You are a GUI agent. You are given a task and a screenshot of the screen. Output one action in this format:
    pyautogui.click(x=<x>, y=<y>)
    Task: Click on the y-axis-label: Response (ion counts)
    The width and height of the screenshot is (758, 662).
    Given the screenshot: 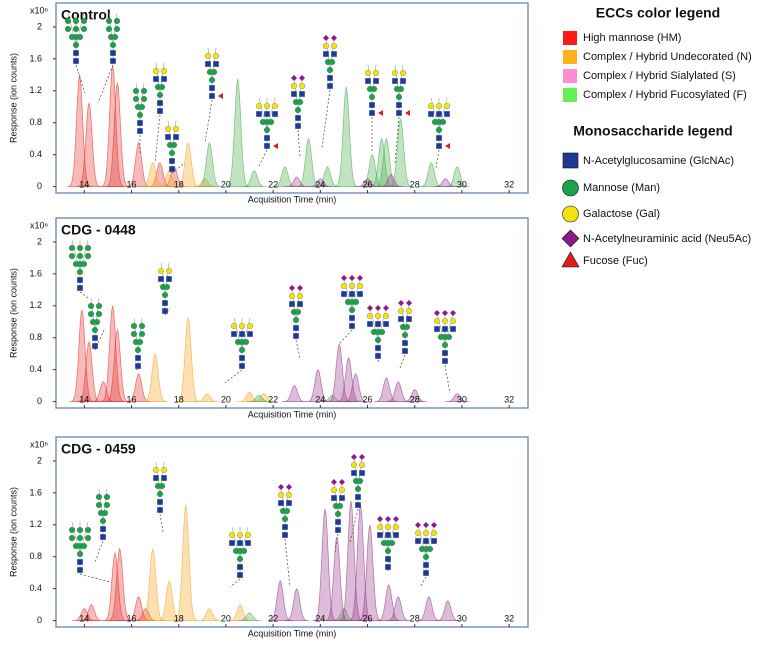 What is the action you would take?
    pyautogui.click(x=13, y=313)
    